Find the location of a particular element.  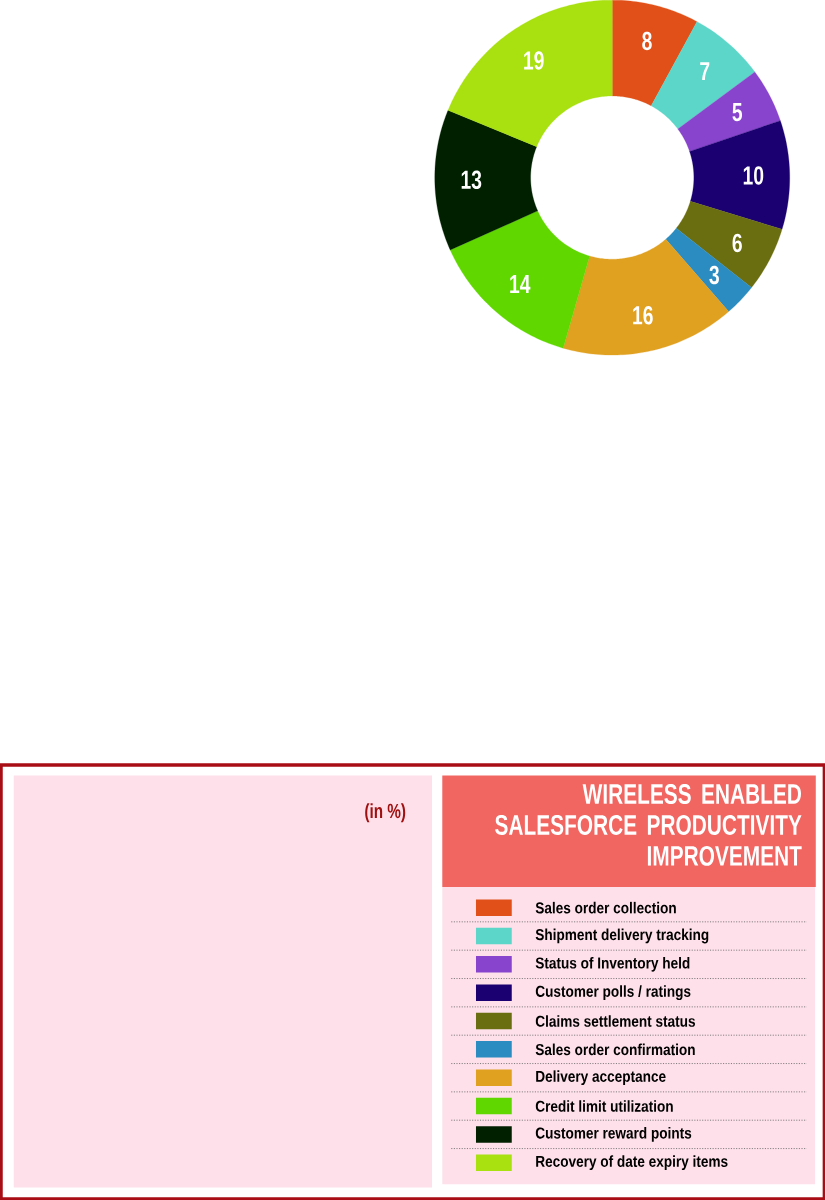

text: WIRELESS ENABLED SALESFORCE PRODUCTIVITY IMPROVEMENT is located at coordinates (648, 825).